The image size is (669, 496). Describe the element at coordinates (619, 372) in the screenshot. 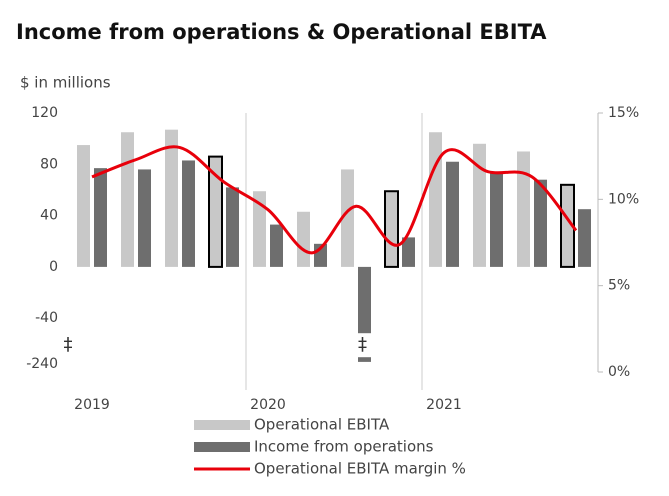

I see `y2-tick-label: 0%` at that location.